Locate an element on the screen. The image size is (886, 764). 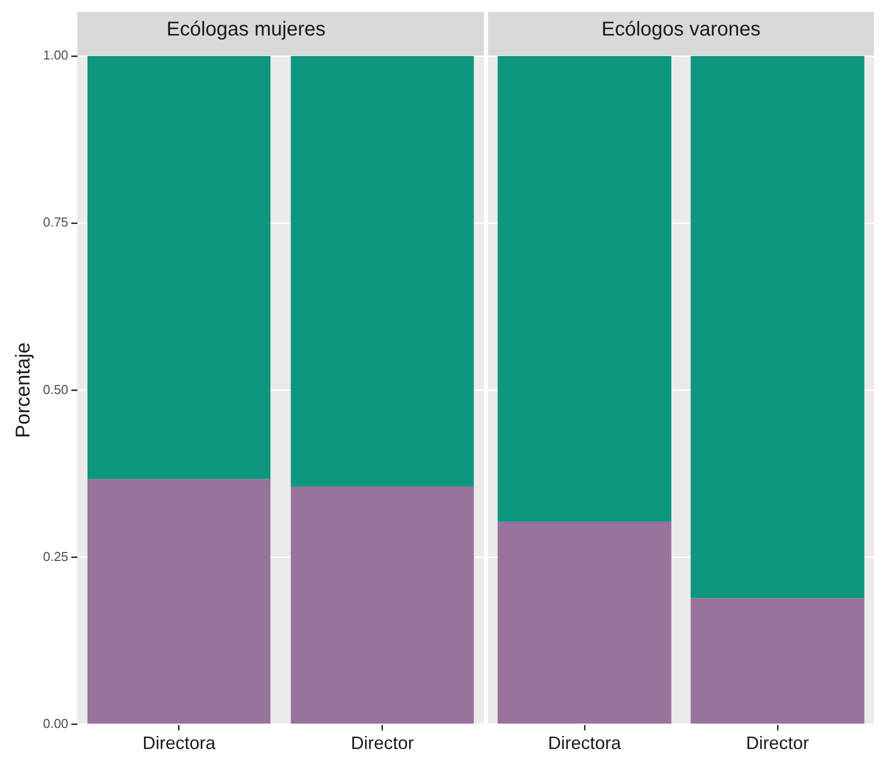
y-tick-label: 0.50 is located at coordinates (55, 389).